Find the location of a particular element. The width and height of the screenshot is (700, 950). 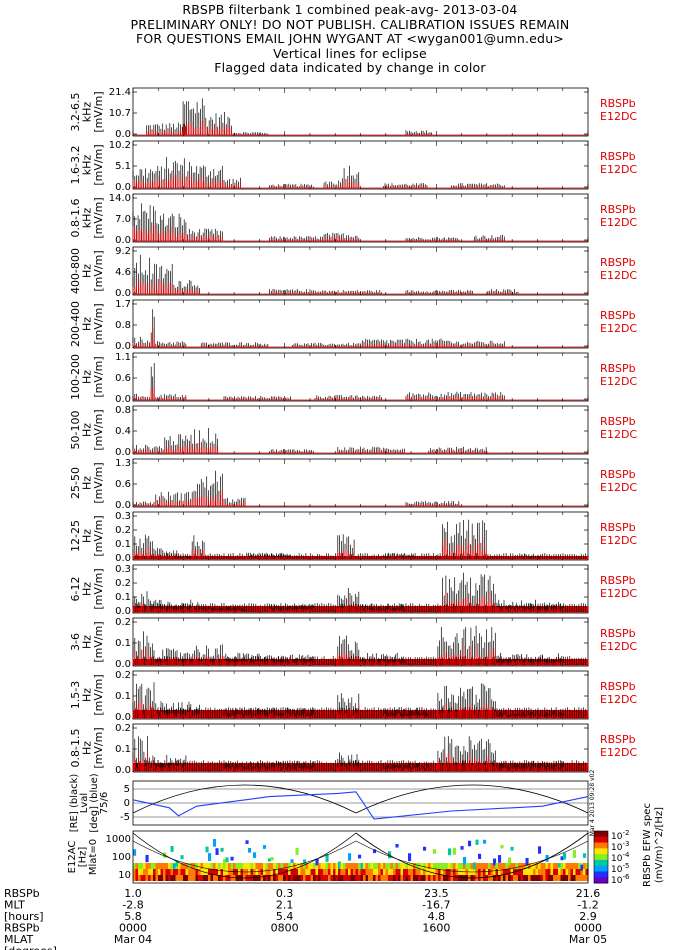

y-tick-label: 0.8 is located at coordinates (123, 410).